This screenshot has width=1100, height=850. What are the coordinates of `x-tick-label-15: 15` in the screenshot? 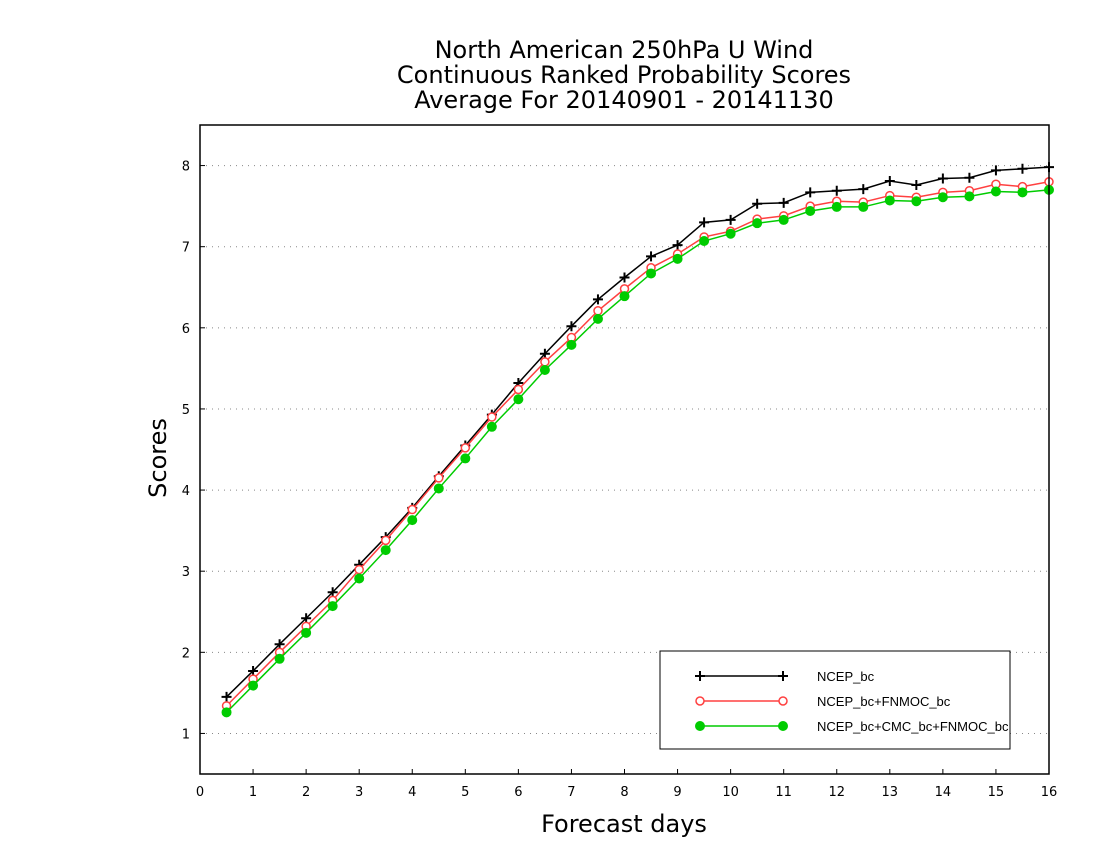 It's located at (996, 792).